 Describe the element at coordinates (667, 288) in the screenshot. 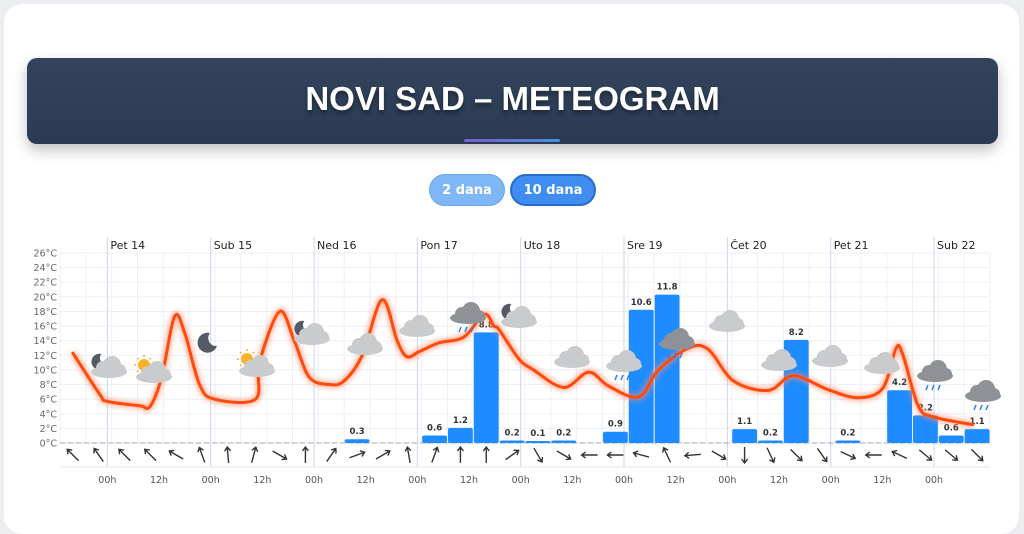

I see `precip-label: 11.8` at that location.